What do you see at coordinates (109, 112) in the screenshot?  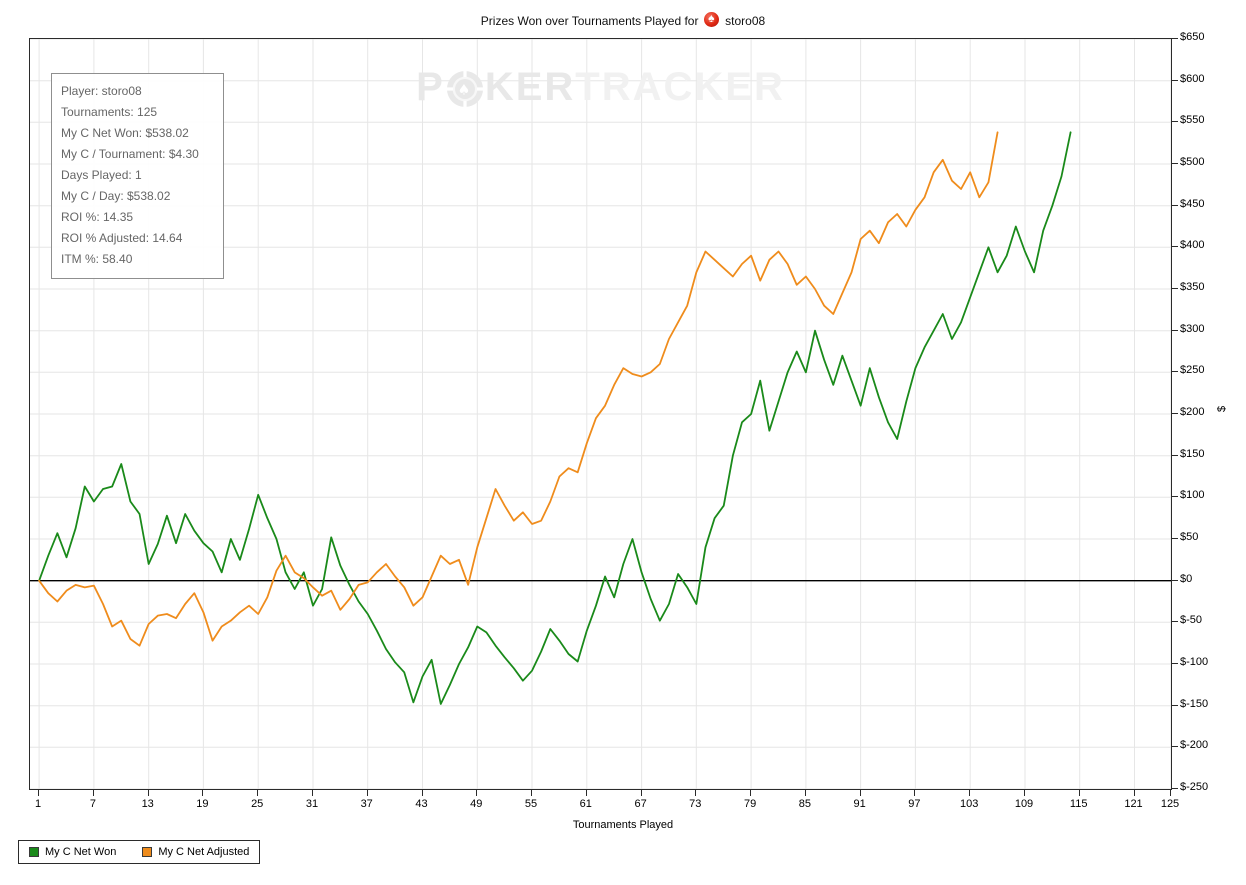 I see `info-line: Tournaments: 125` at bounding box center [109, 112].